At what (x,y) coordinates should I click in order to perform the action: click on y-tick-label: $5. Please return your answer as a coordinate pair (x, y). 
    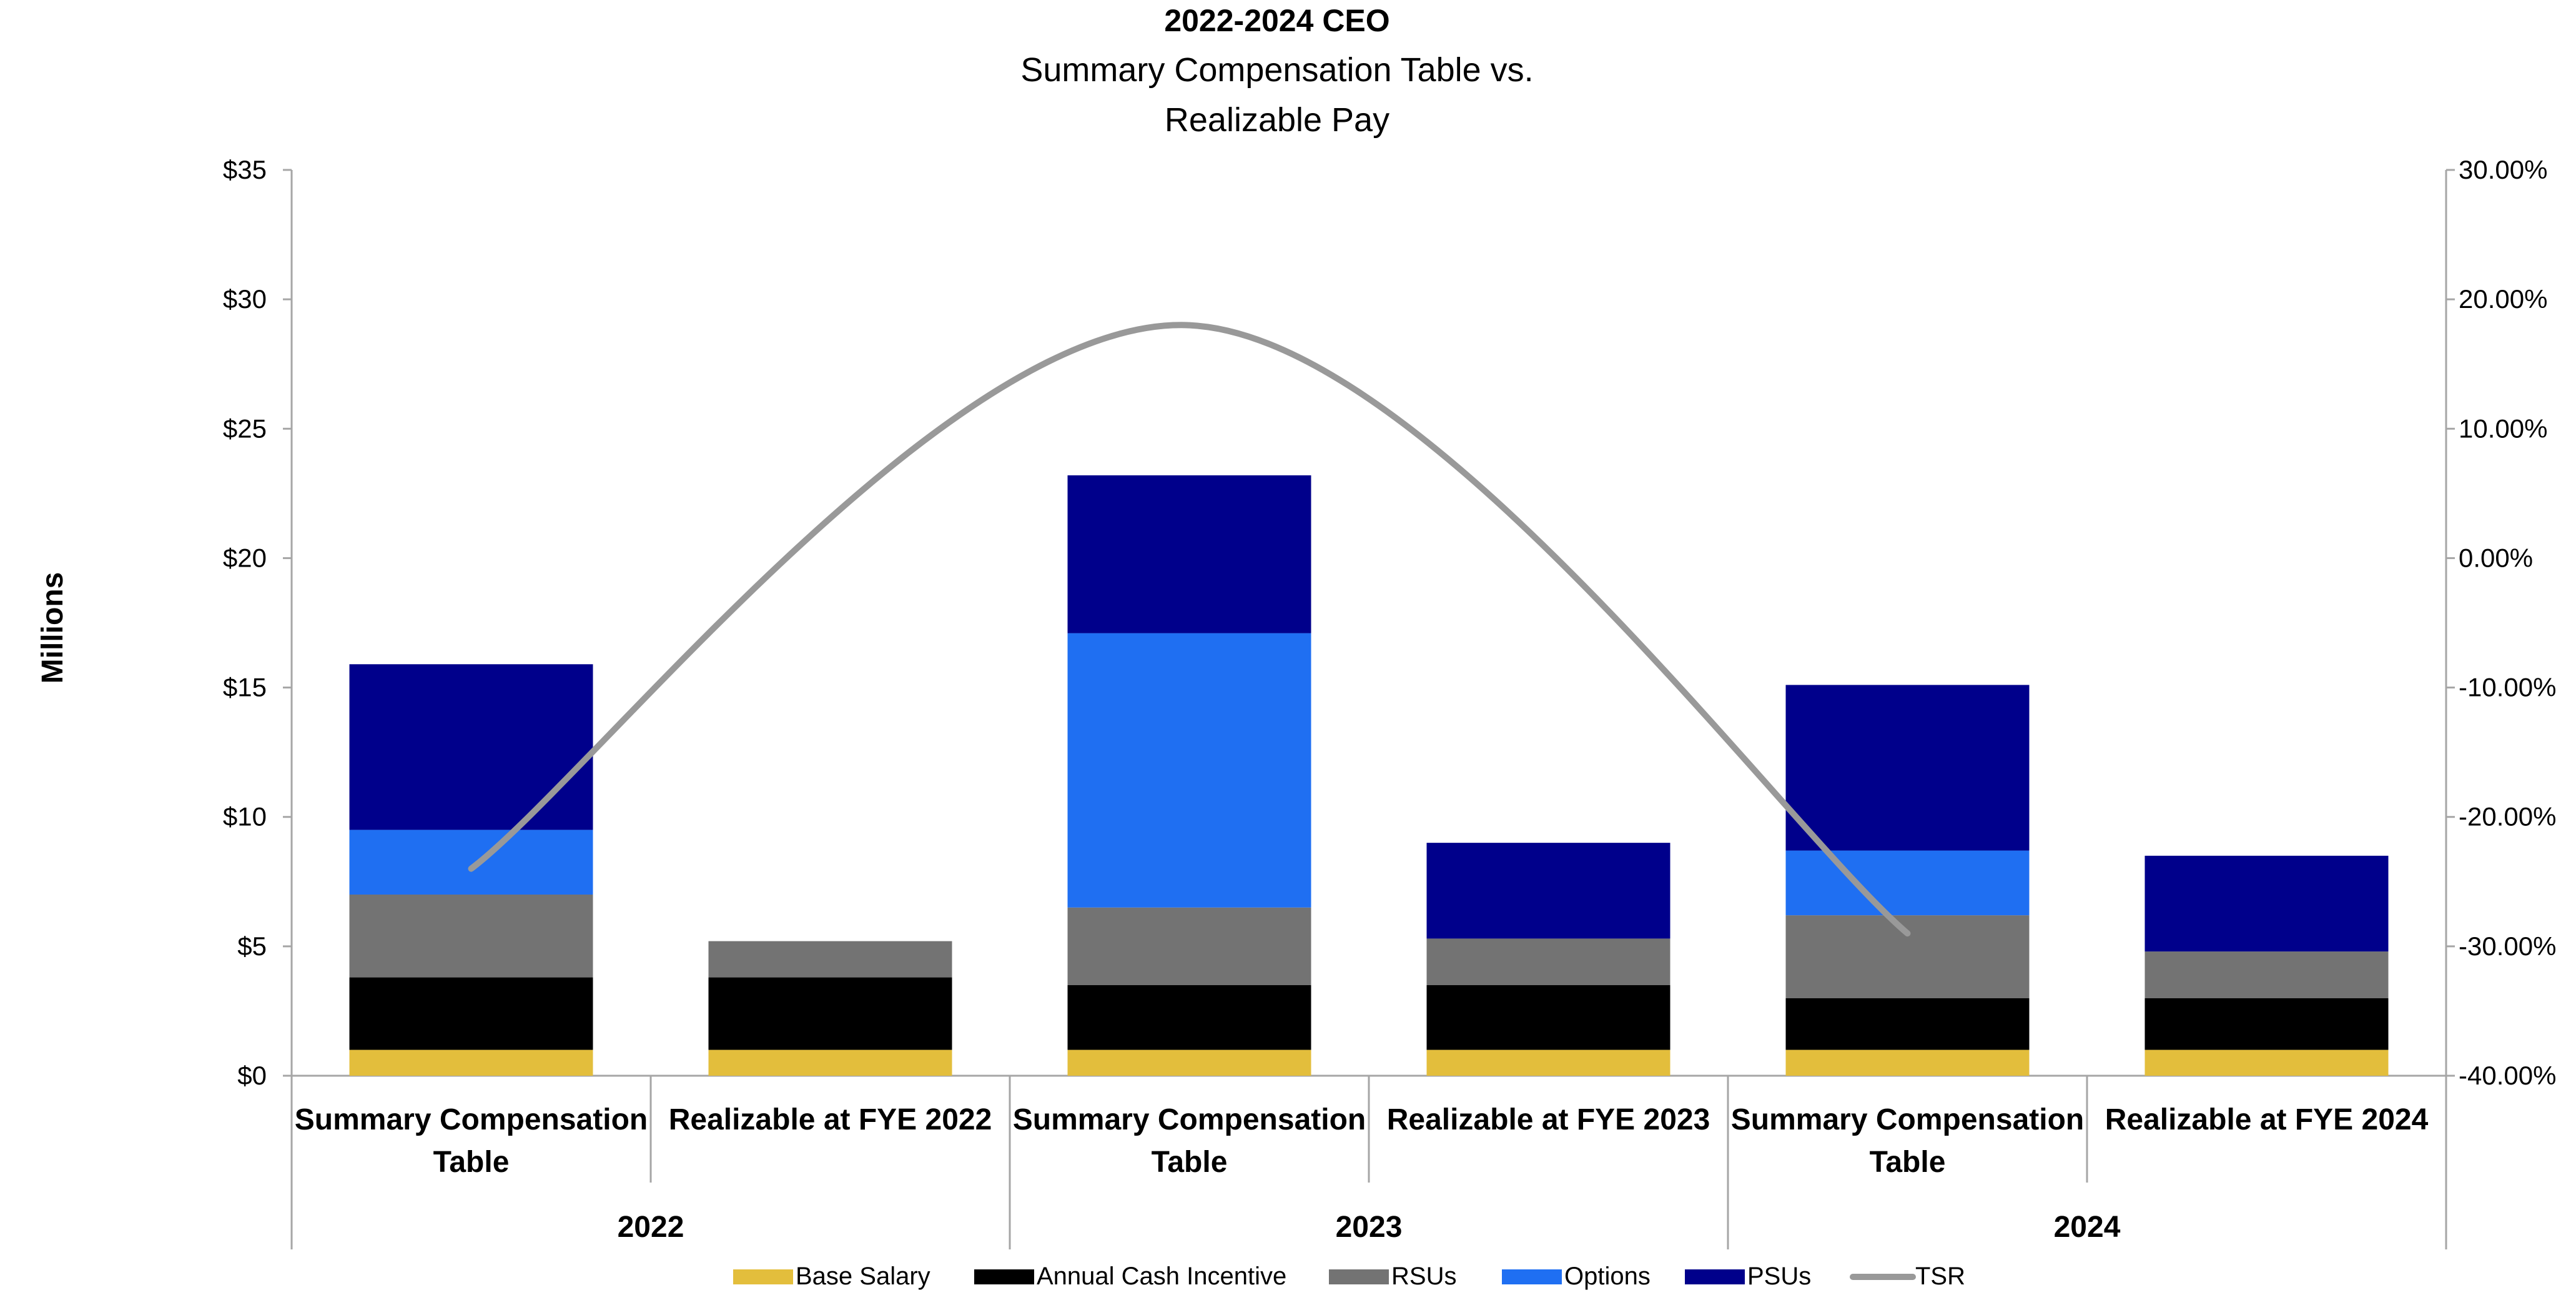
    Looking at the image, I should click on (252, 946).